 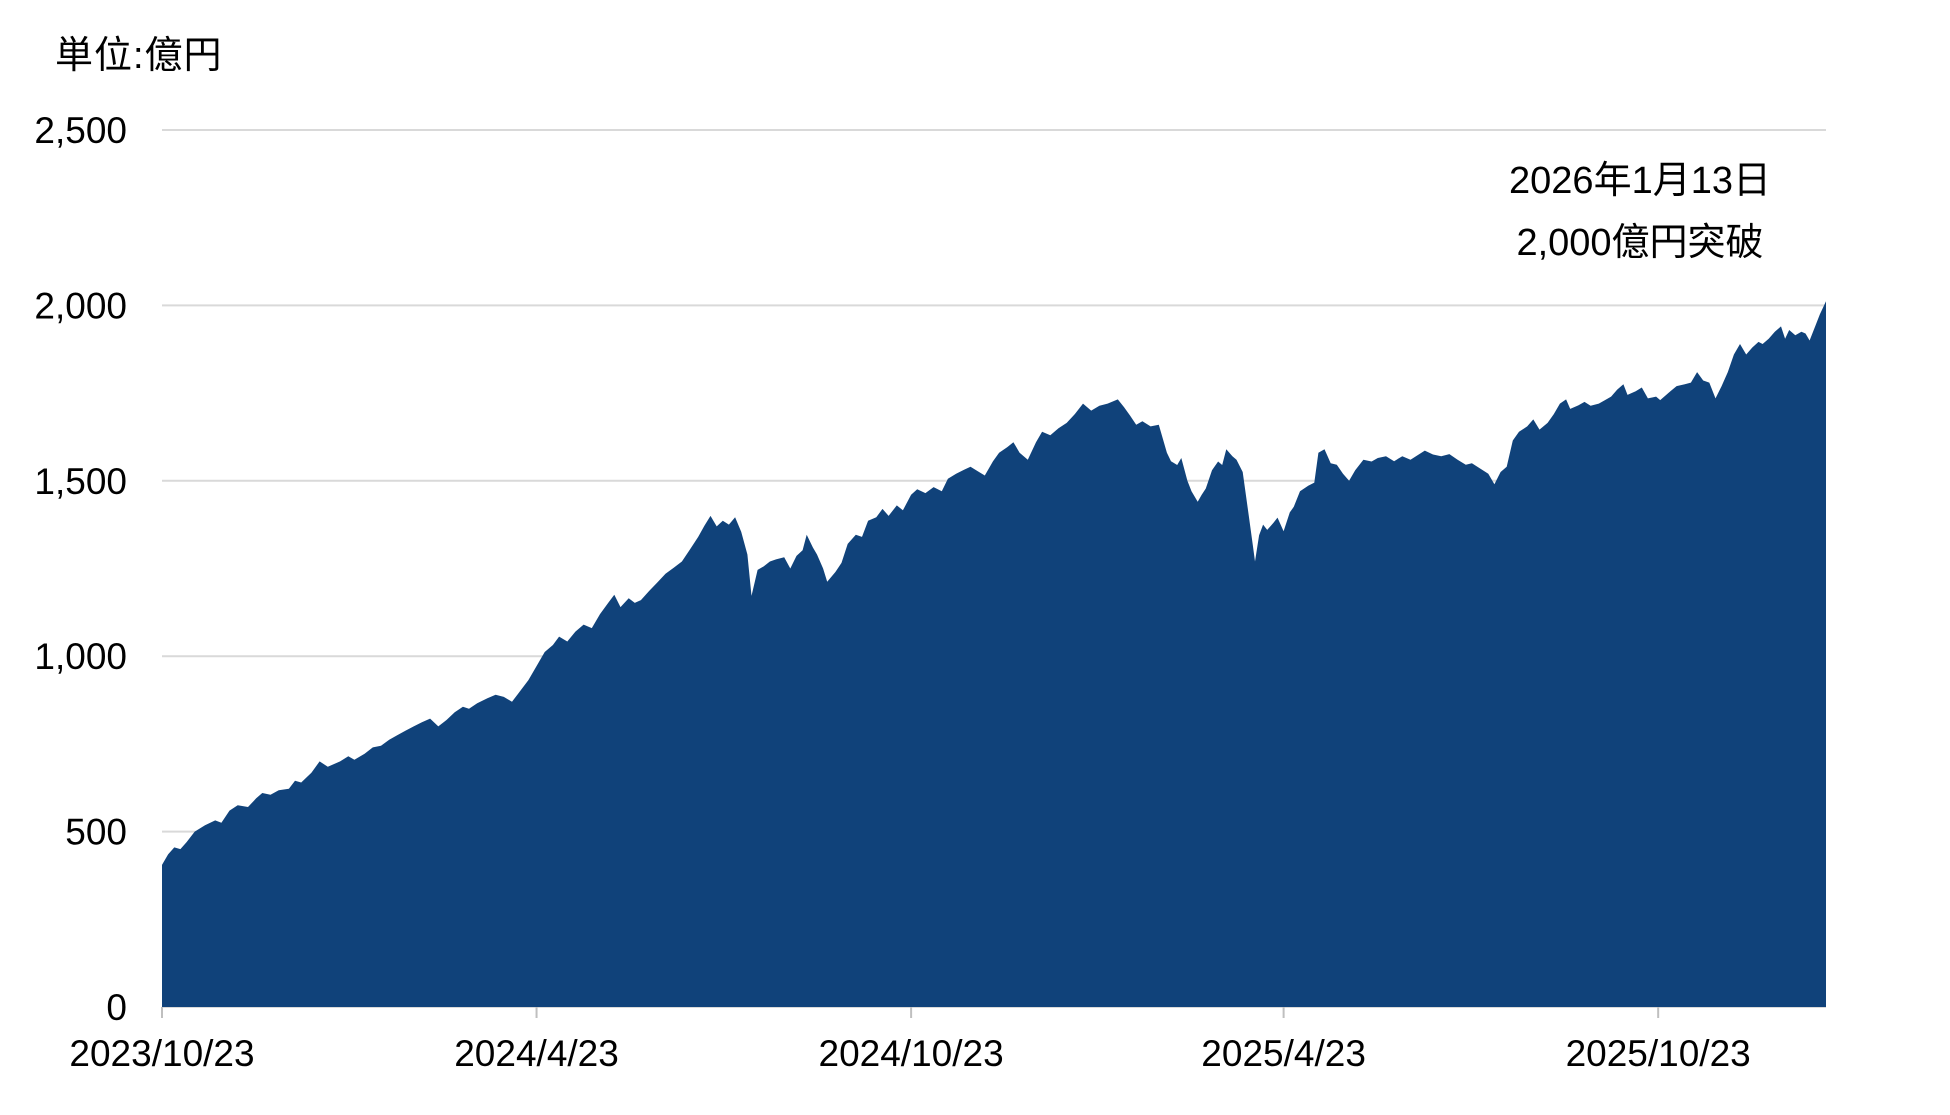 What do you see at coordinates (1640, 212) in the screenshot?
I see `milestone-annotation: 2026年1月13日 2,000億円突破` at bounding box center [1640, 212].